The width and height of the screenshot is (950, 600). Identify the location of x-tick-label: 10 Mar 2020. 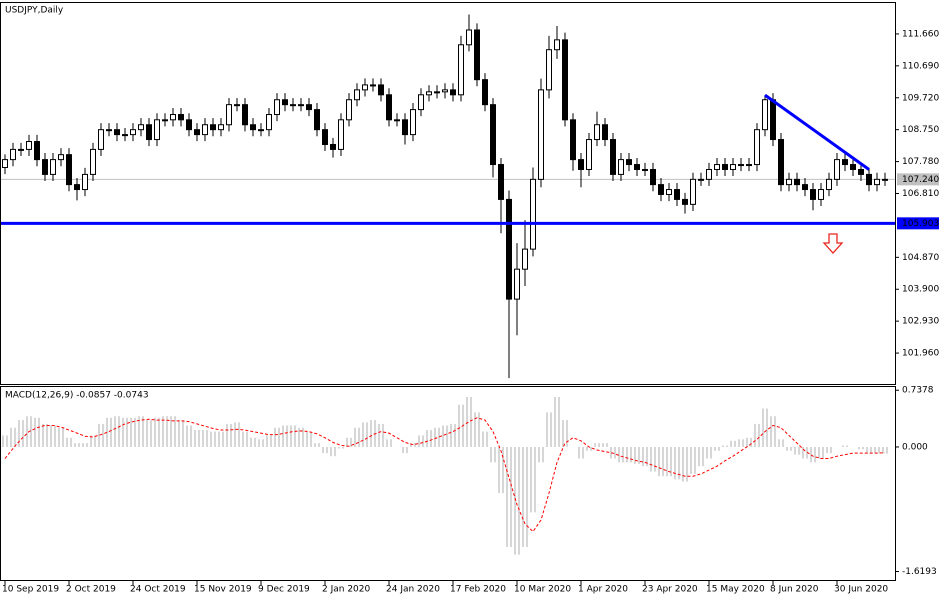
(542, 590).